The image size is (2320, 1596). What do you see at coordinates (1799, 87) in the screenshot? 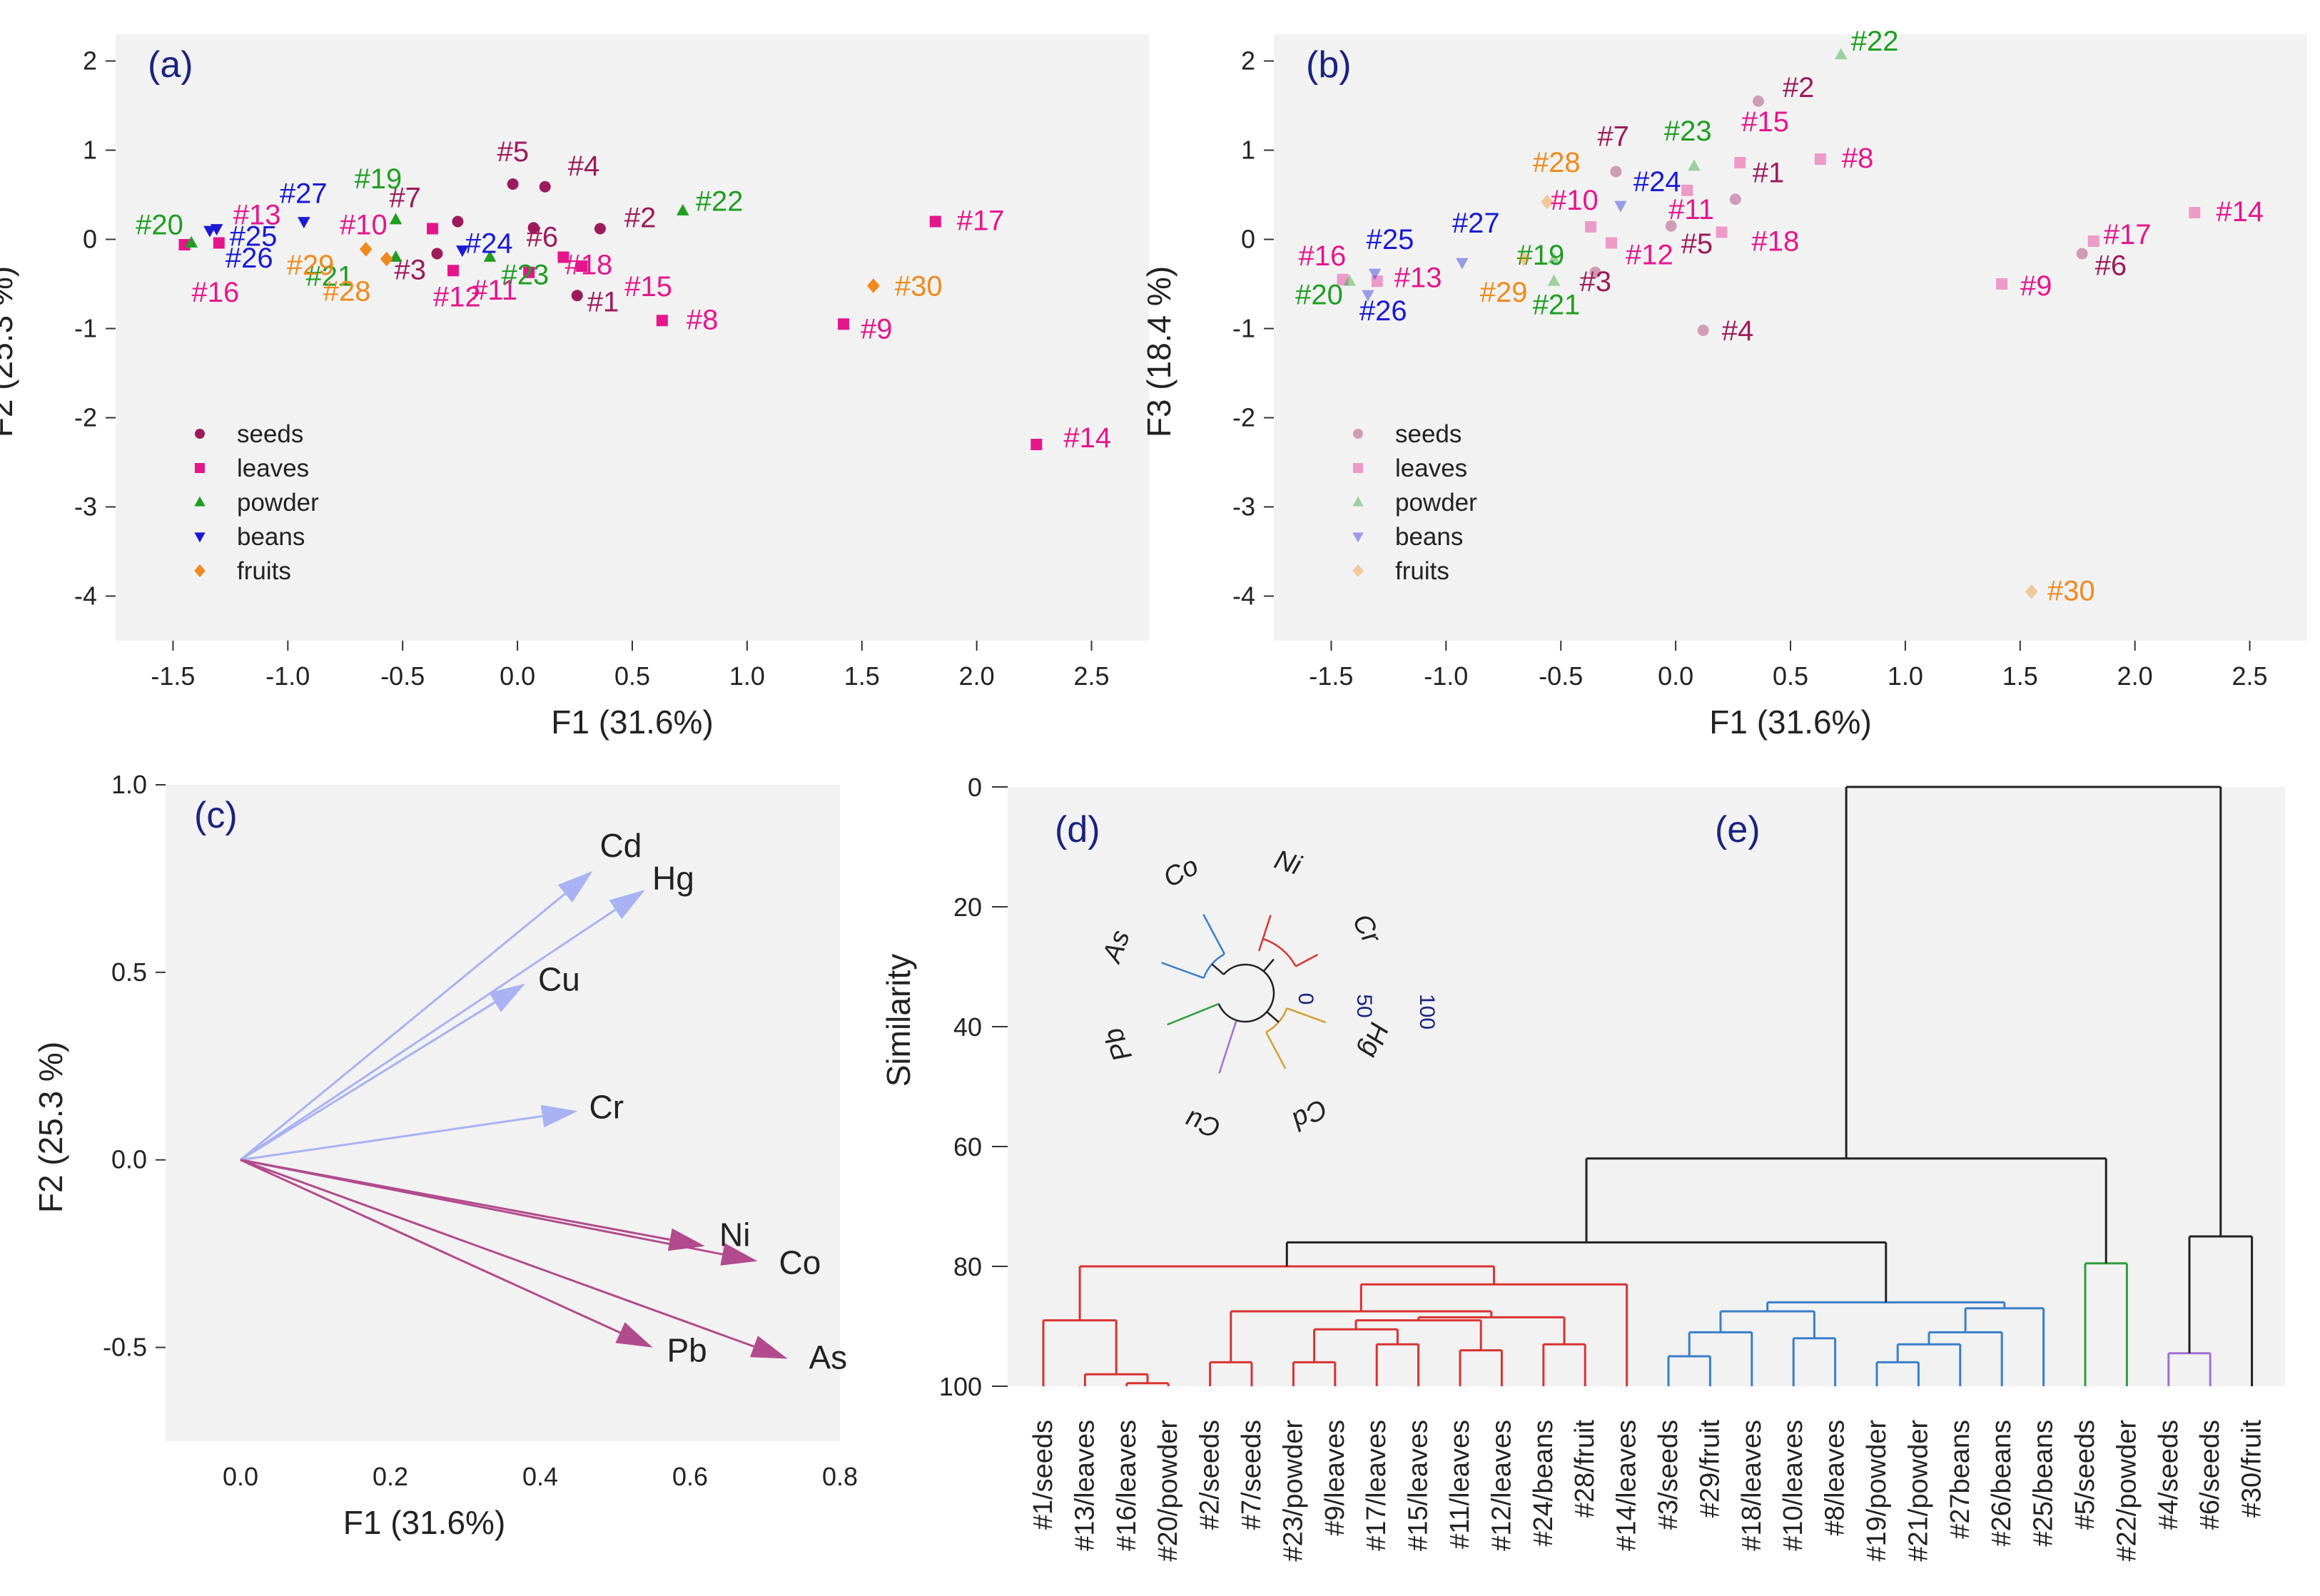
I see `point-label: #2` at bounding box center [1799, 87].